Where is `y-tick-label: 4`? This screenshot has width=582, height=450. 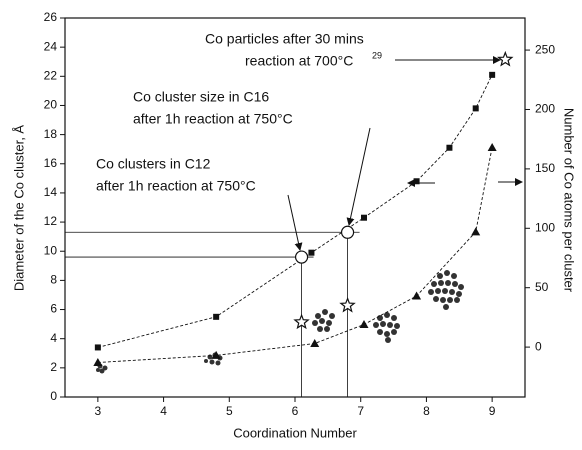
y-tick-label: 4 is located at coordinates (53, 338).